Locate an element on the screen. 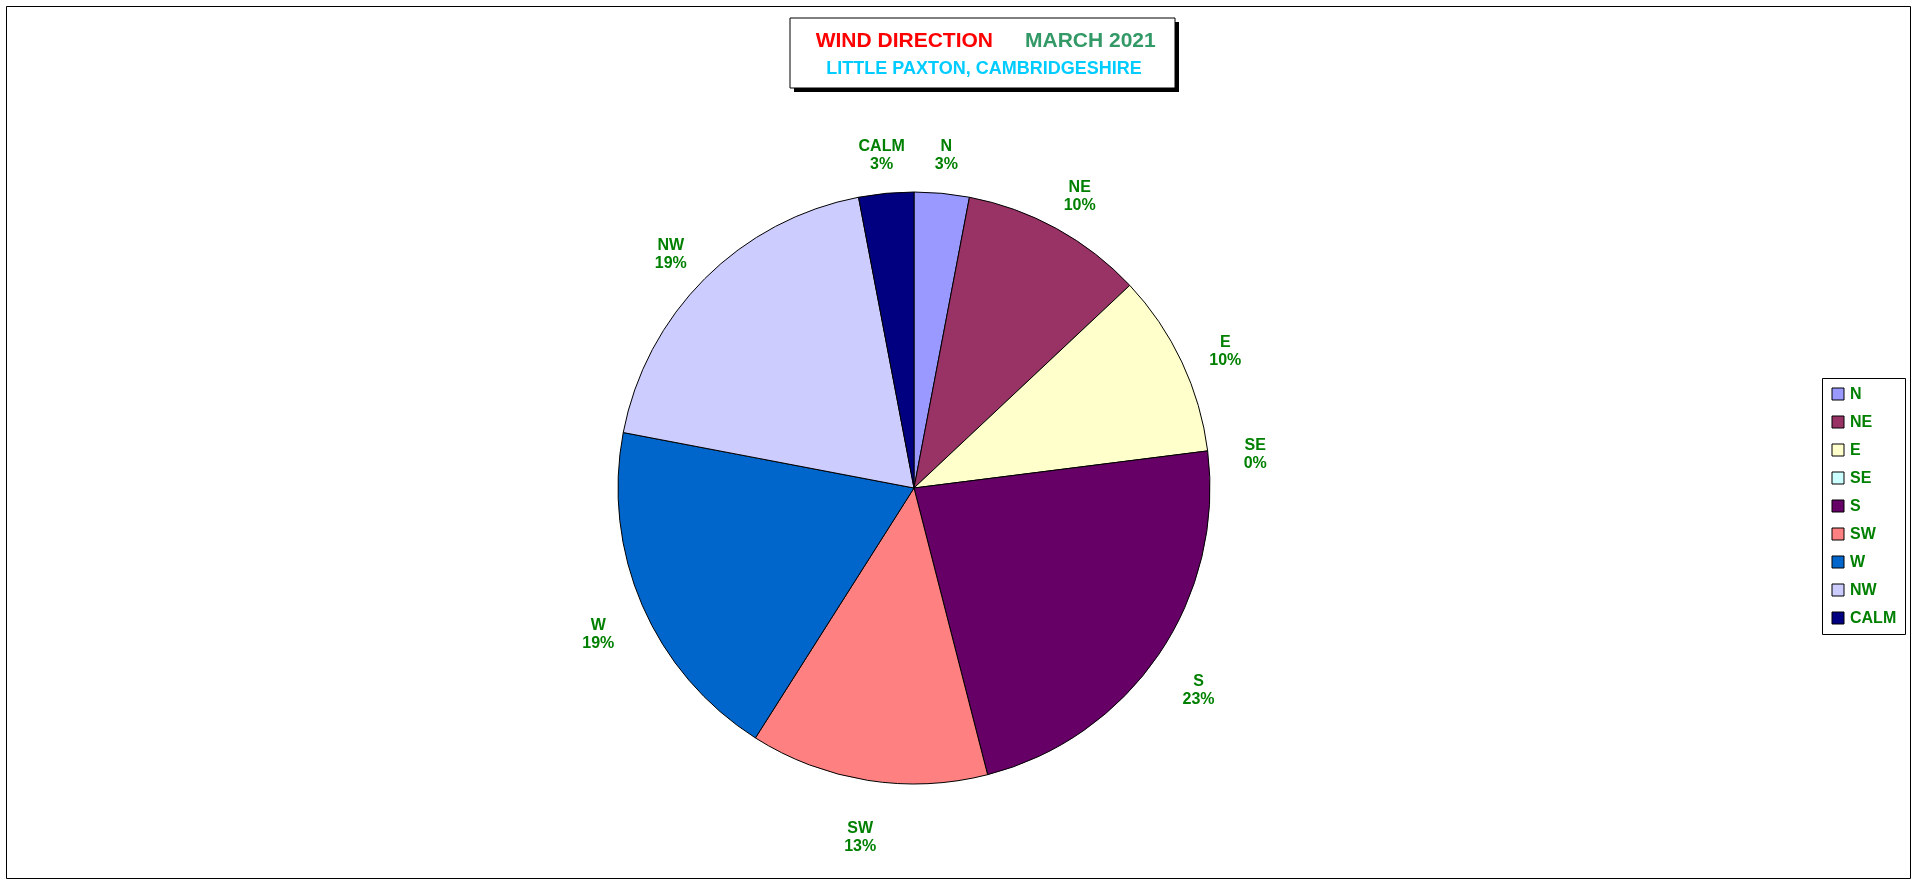  slice-label: NE is located at coordinates (1080, 186).